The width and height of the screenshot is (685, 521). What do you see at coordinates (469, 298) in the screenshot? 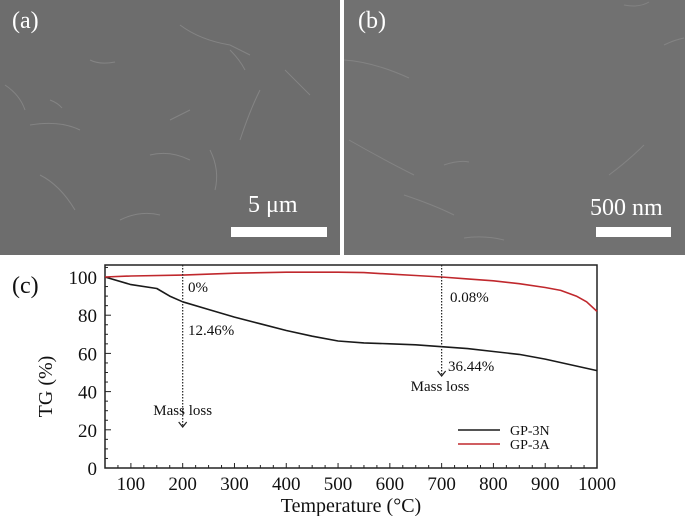
I see `annotation-text: 0.08%` at bounding box center [469, 298].